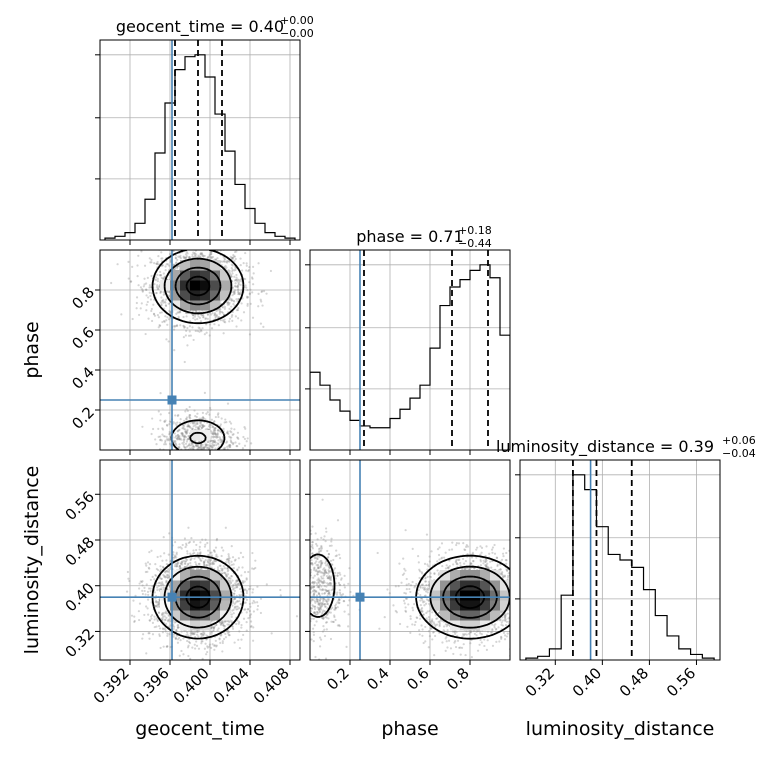  I want to click on panel-border, so click(620, 560).